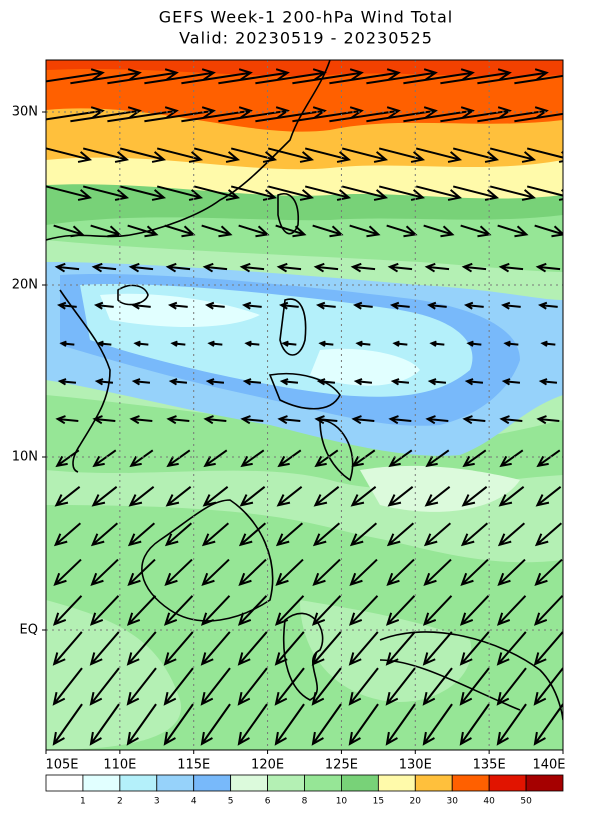 The image size is (590, 814). I want to click on colorbar-label: 6, so click(268, 802).